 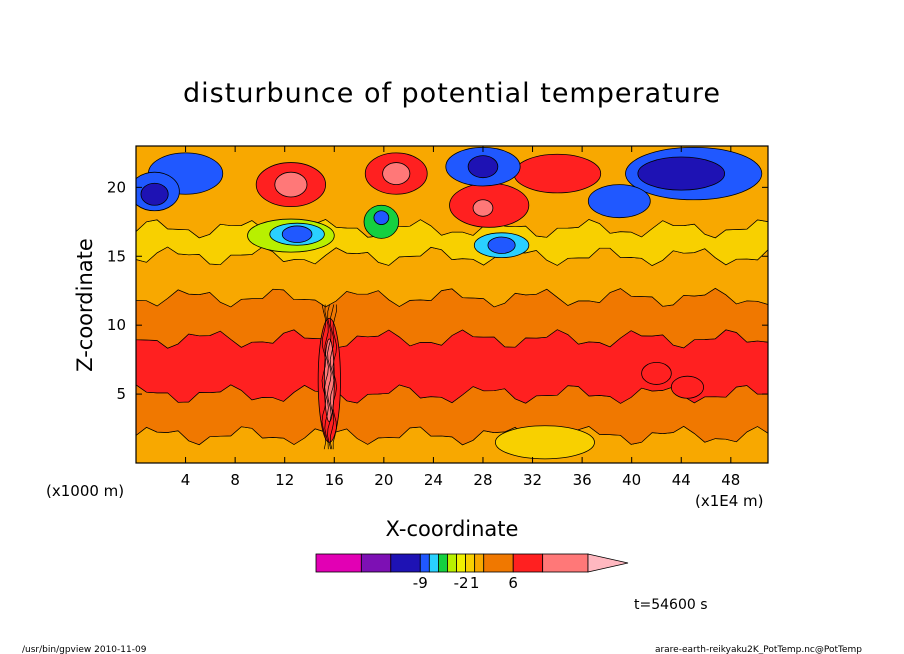 I want to click on x-tick-label: 12, so click(x=284, y=480).